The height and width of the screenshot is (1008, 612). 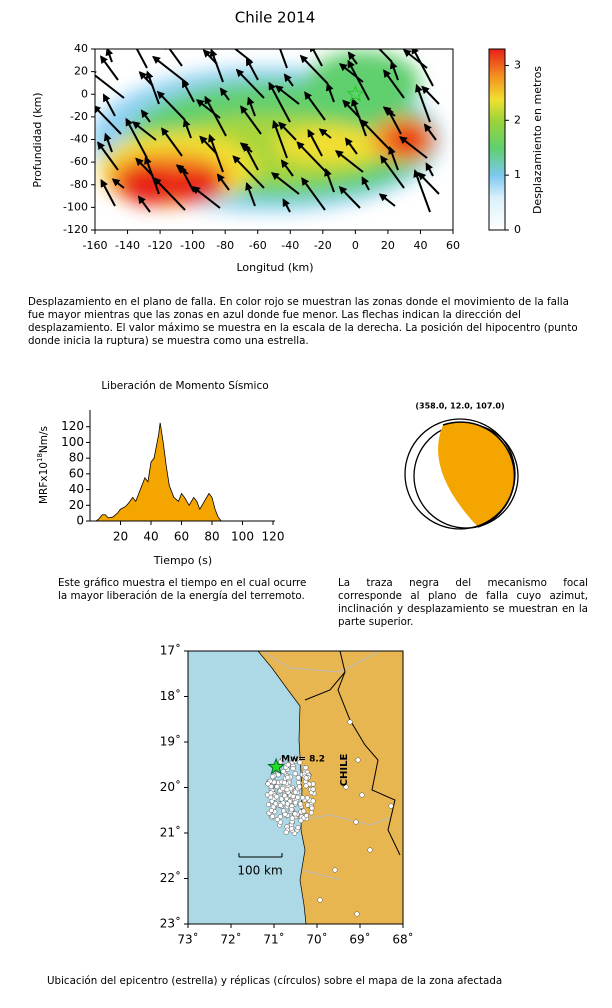 What do you see at coordinates (127, 245) in the screenshot?
I see `x-tick-label: -140` at bounding box center [127, 245].